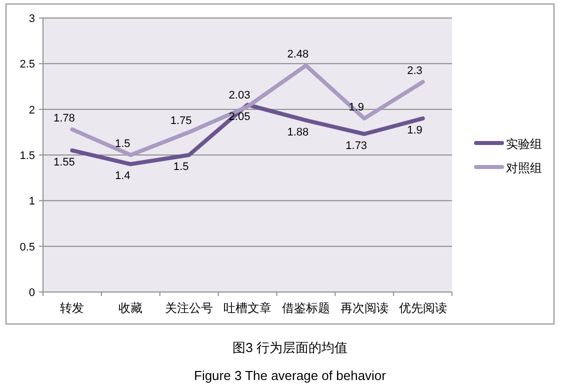 The image size is (567, 391). Describe the element at coordinates (130, 308) in the screenshot. I see `x-tick-label: 收藏` at that location.